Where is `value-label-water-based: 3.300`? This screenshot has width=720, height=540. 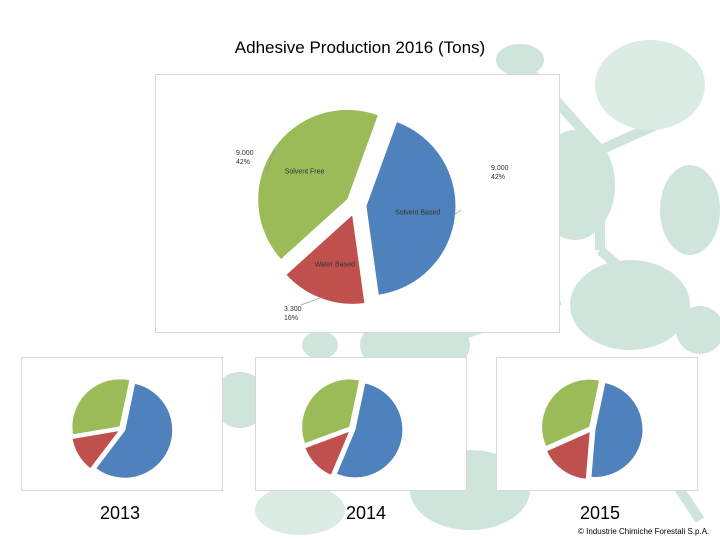 value-label-water-based: 3.300 is located at coordinates (293, 309).